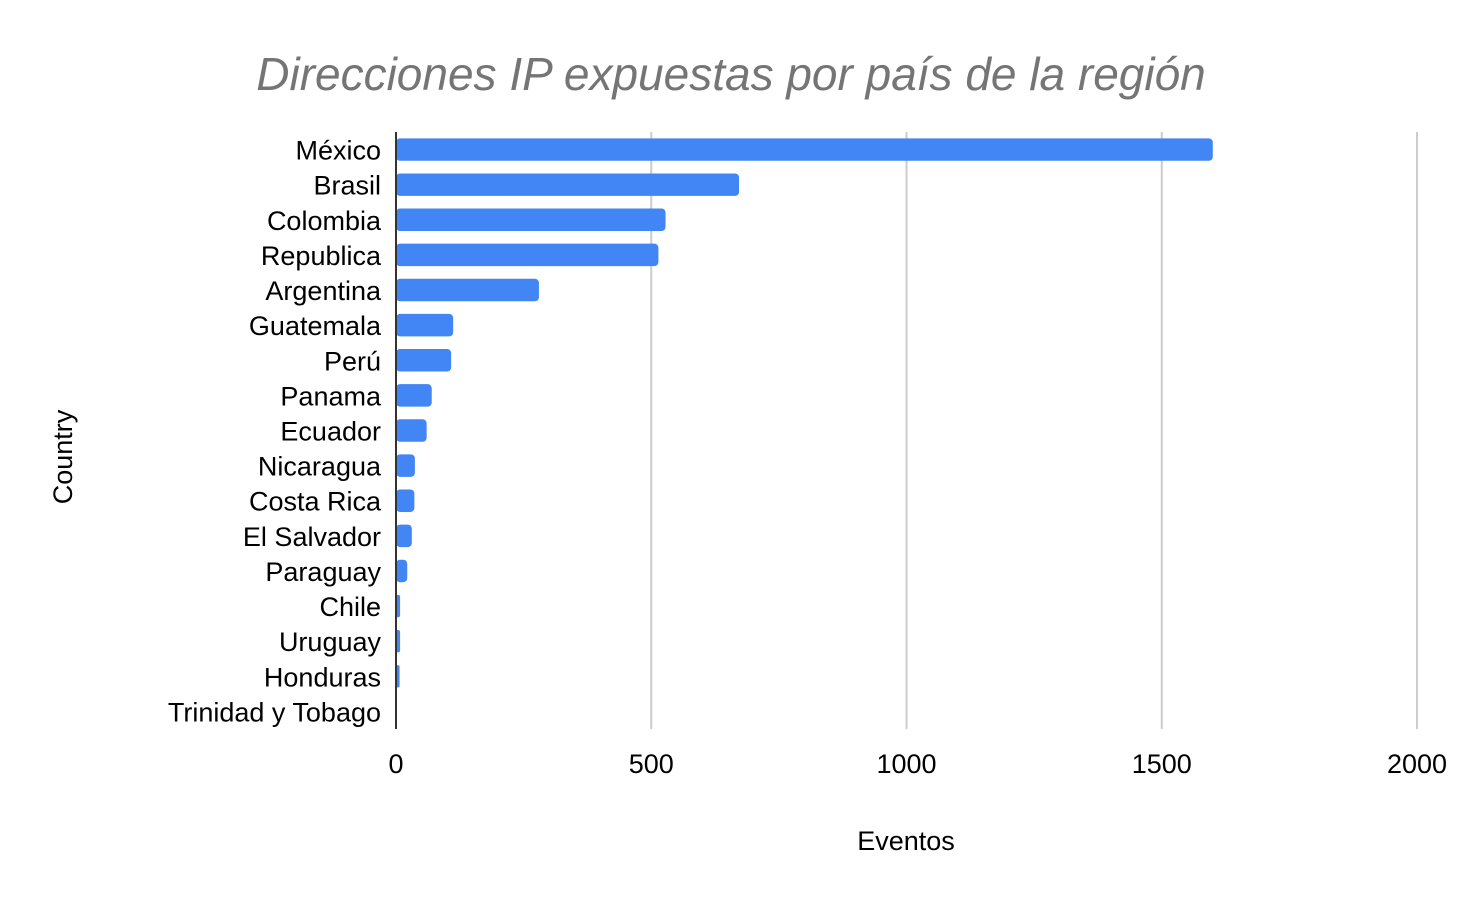  Describe the element at coordinates (324, 221) in the screenshot. I see `category-label: Colombia` at that location.